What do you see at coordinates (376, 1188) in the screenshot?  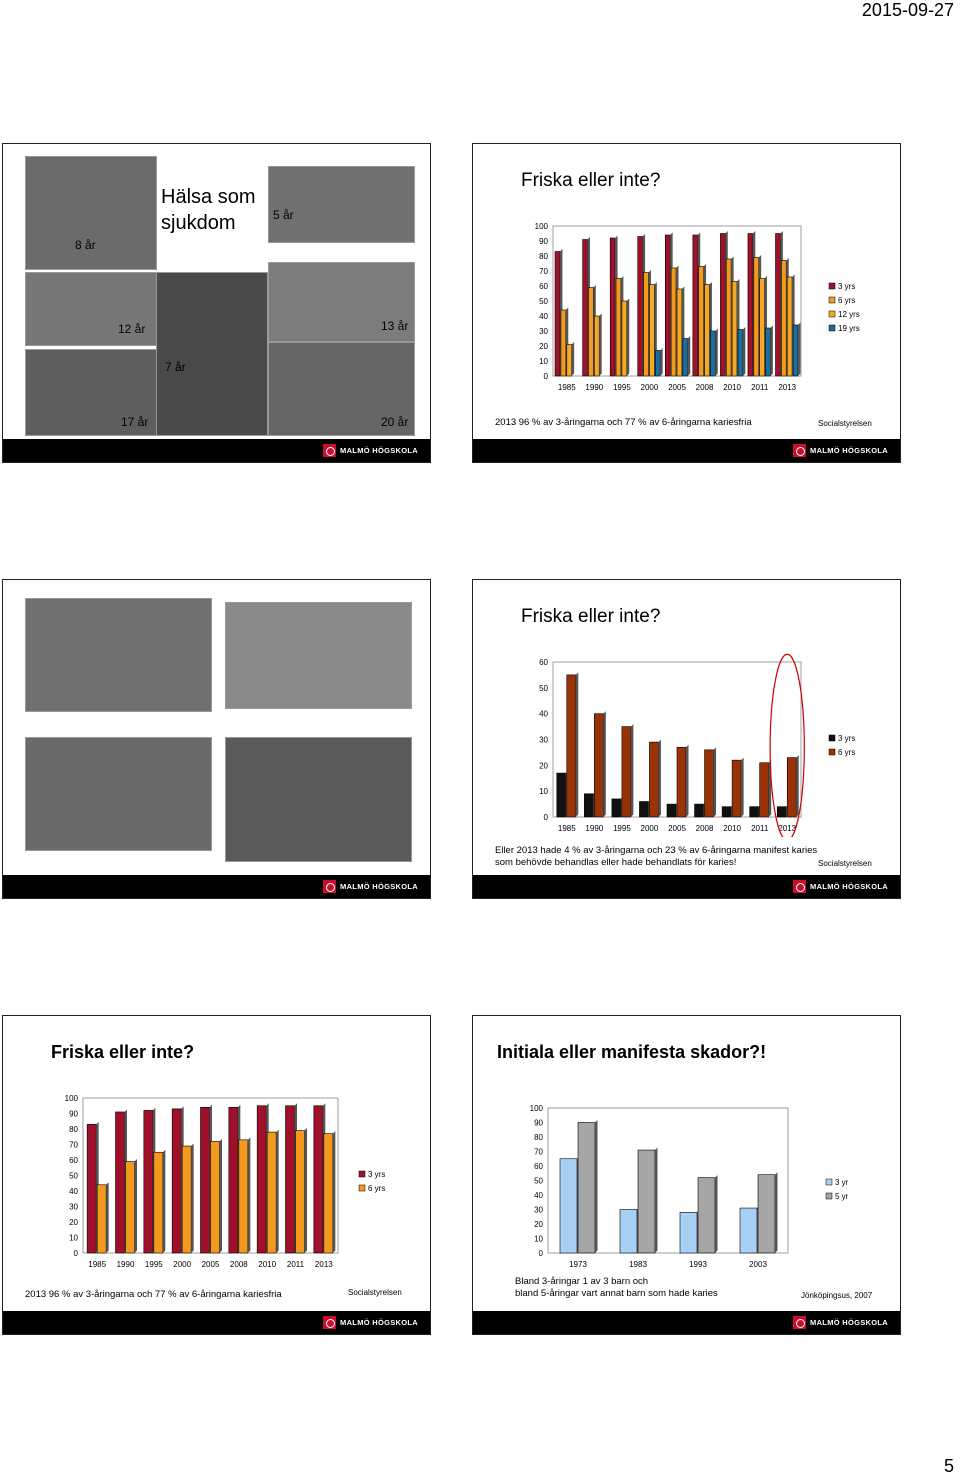 I see `legend-label: 6 yrs` at bounding box center [376, 1188].